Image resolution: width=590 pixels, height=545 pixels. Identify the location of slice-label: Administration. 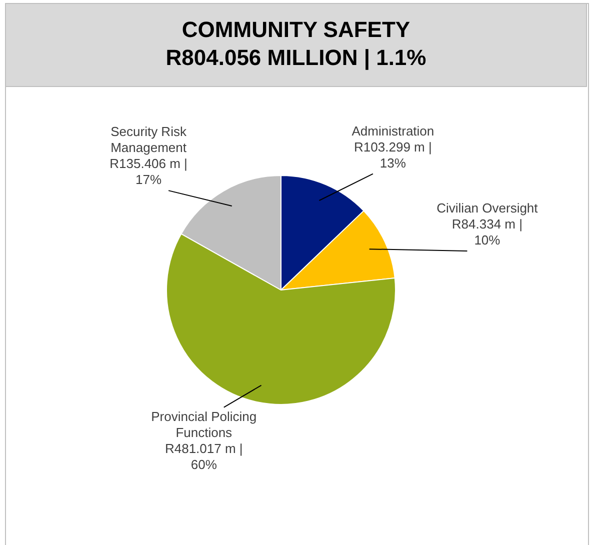
(393, 130).